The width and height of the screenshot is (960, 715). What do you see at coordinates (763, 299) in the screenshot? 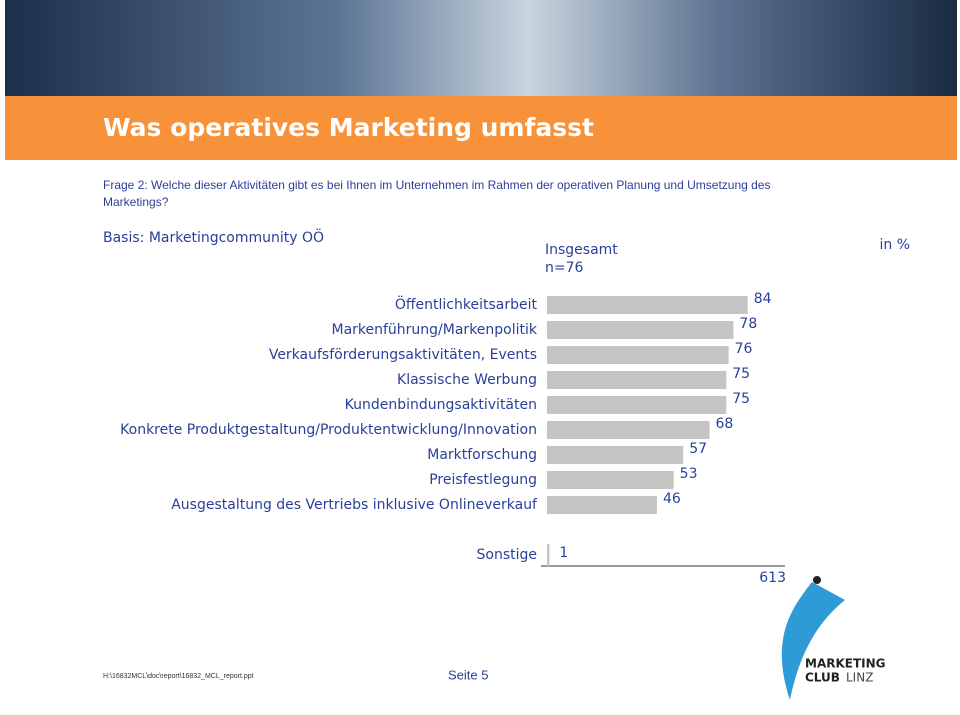
I see `value-label: 84` at bounding box center [763, 299].